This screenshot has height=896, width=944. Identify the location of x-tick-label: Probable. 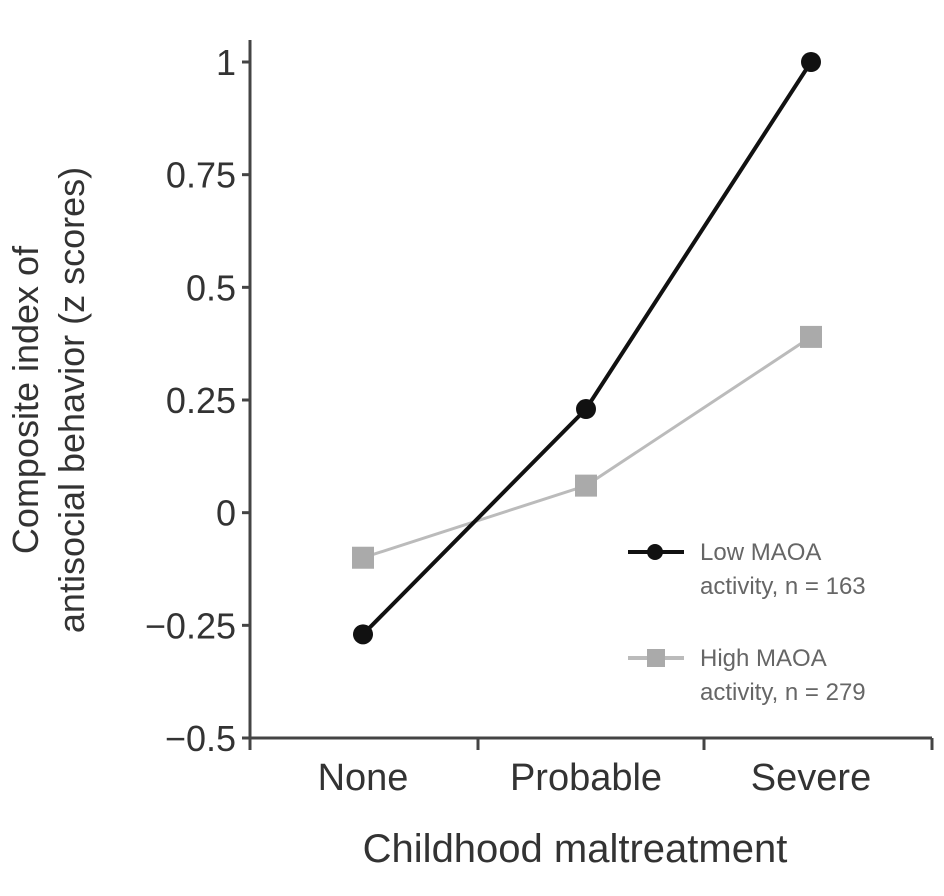
(586, 778).